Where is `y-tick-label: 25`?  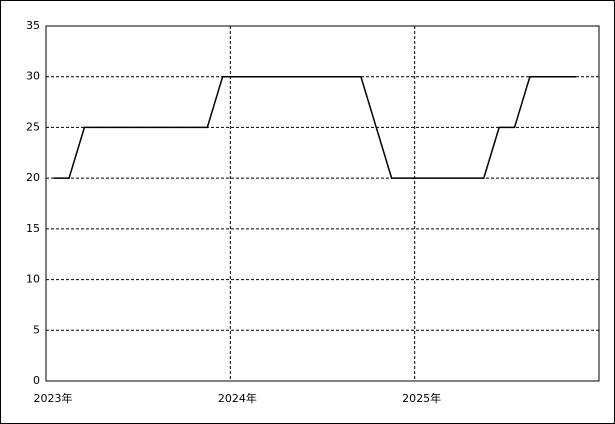 y-tick-label: 25 is located at coordinates (33, 126).